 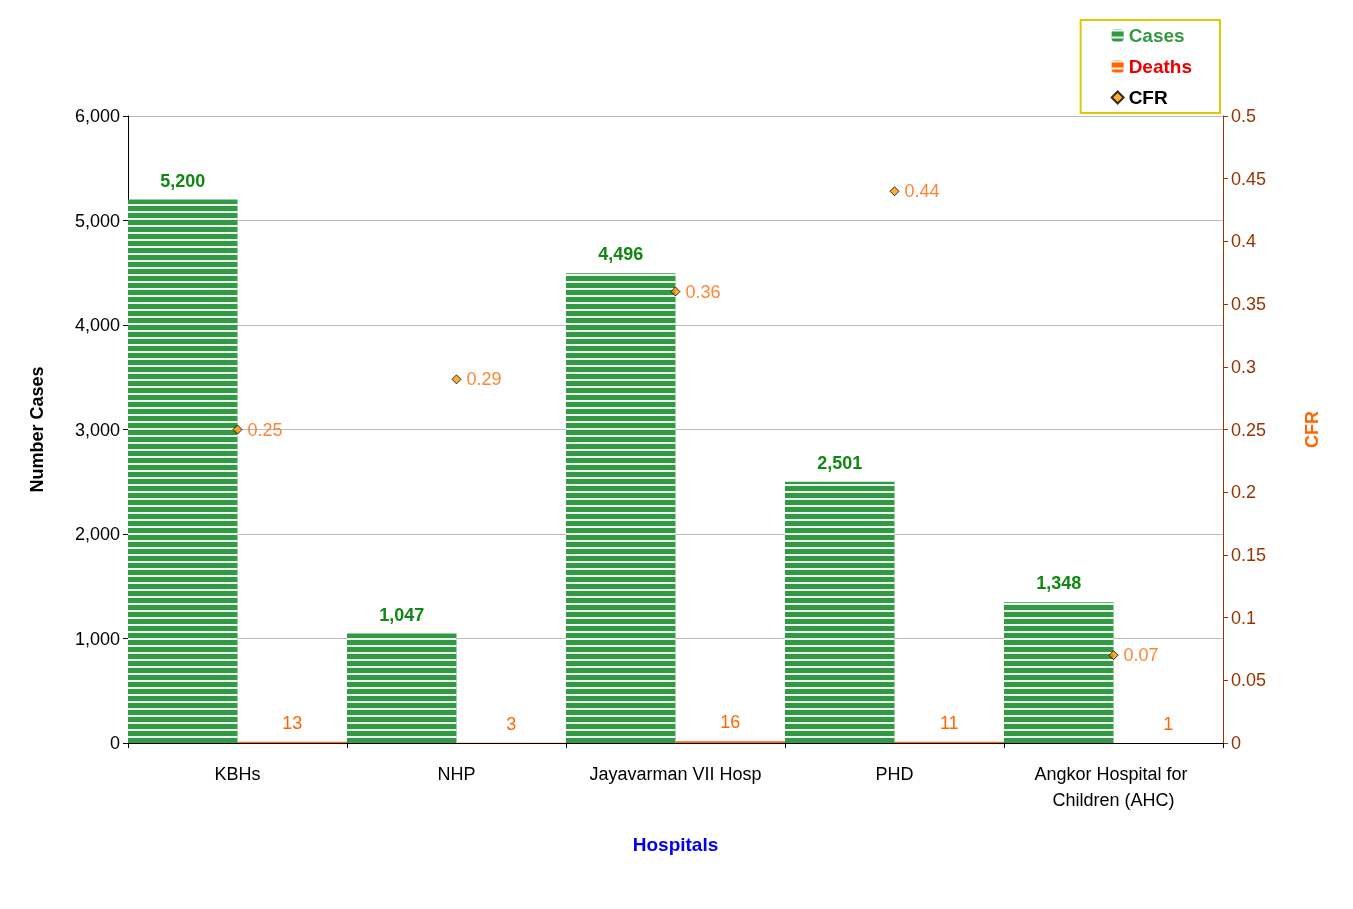 What do you see at coordinates (237, 774) in the screenshot?
I see `x-tick-label: KBHs` at bounding box center [237, 774].